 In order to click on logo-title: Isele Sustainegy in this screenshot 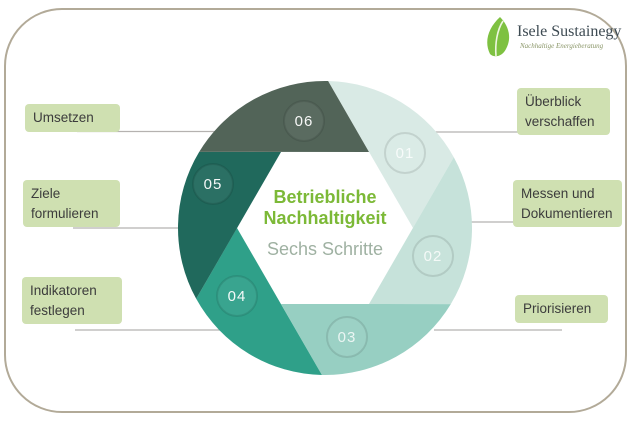, I will do `click(569, 31)`.